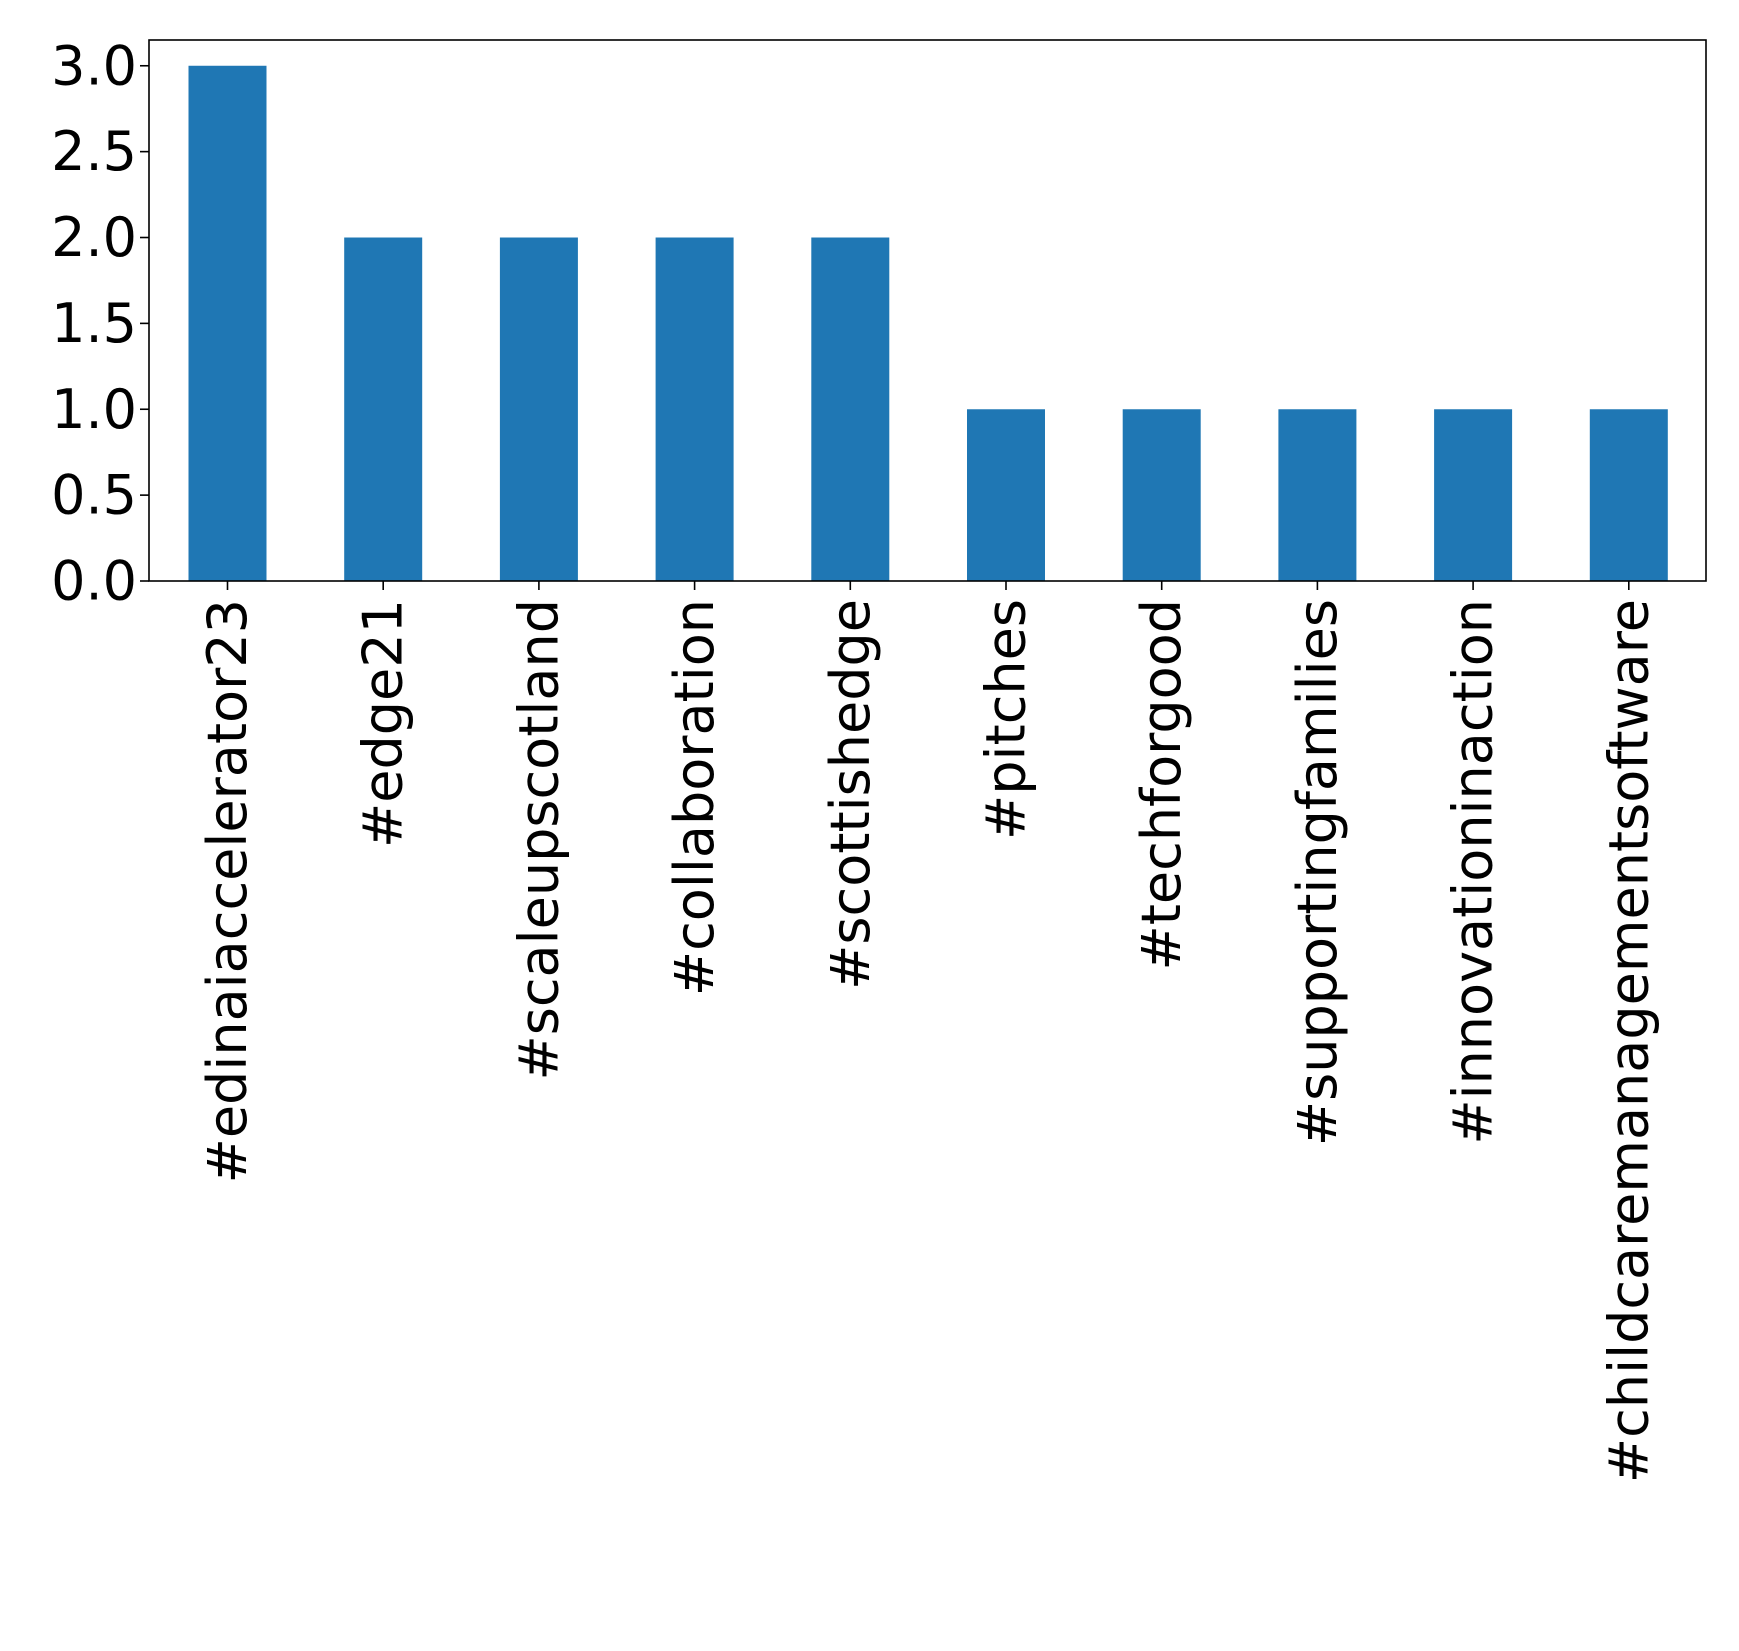 The image size is (1739, 1651). Describe the element at coordinates (227, 323) in the screenshot. I see `bar-edinaiaccelerator23` at that location.